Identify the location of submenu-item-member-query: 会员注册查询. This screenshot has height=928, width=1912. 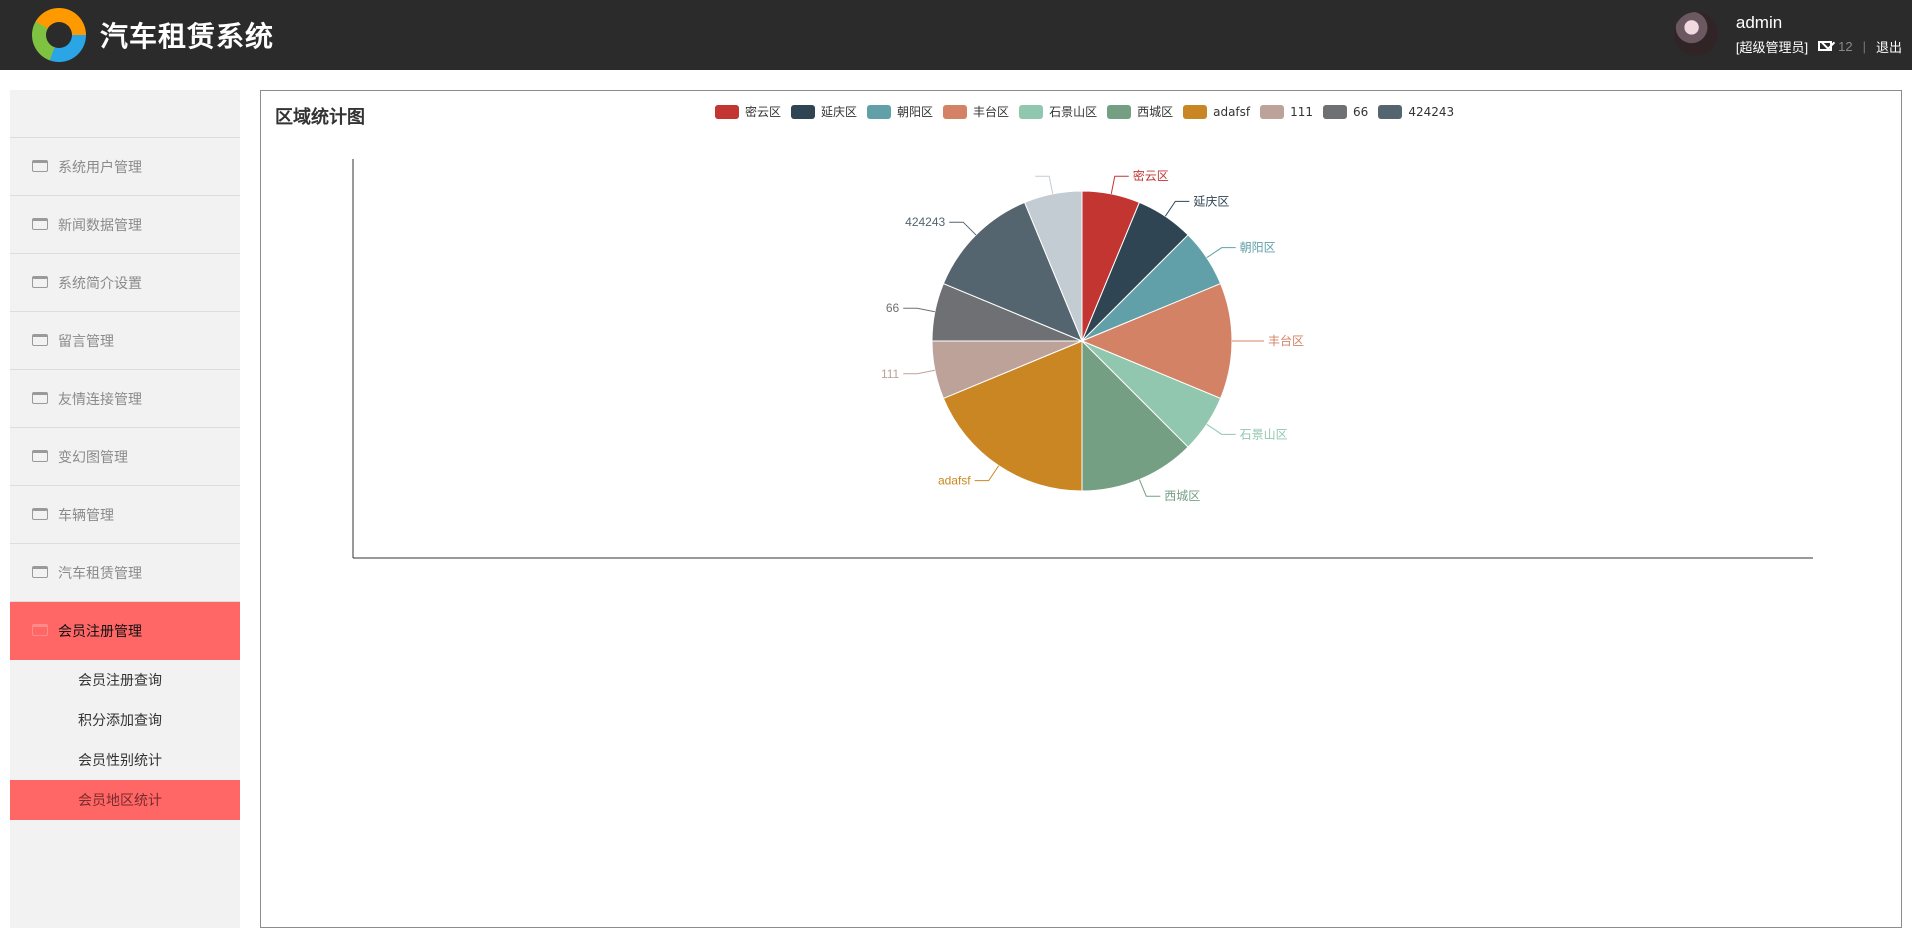
(120, 681).